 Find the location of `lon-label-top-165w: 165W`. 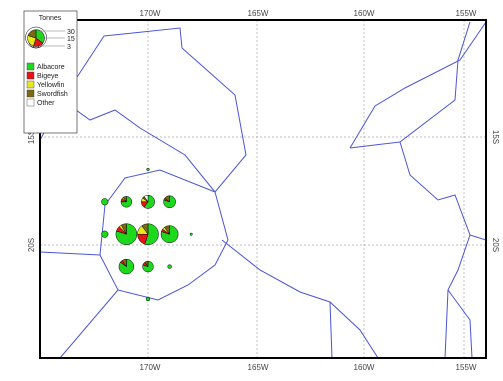

lon-label-top-165w: 165W is located at coordinates (258, 13).